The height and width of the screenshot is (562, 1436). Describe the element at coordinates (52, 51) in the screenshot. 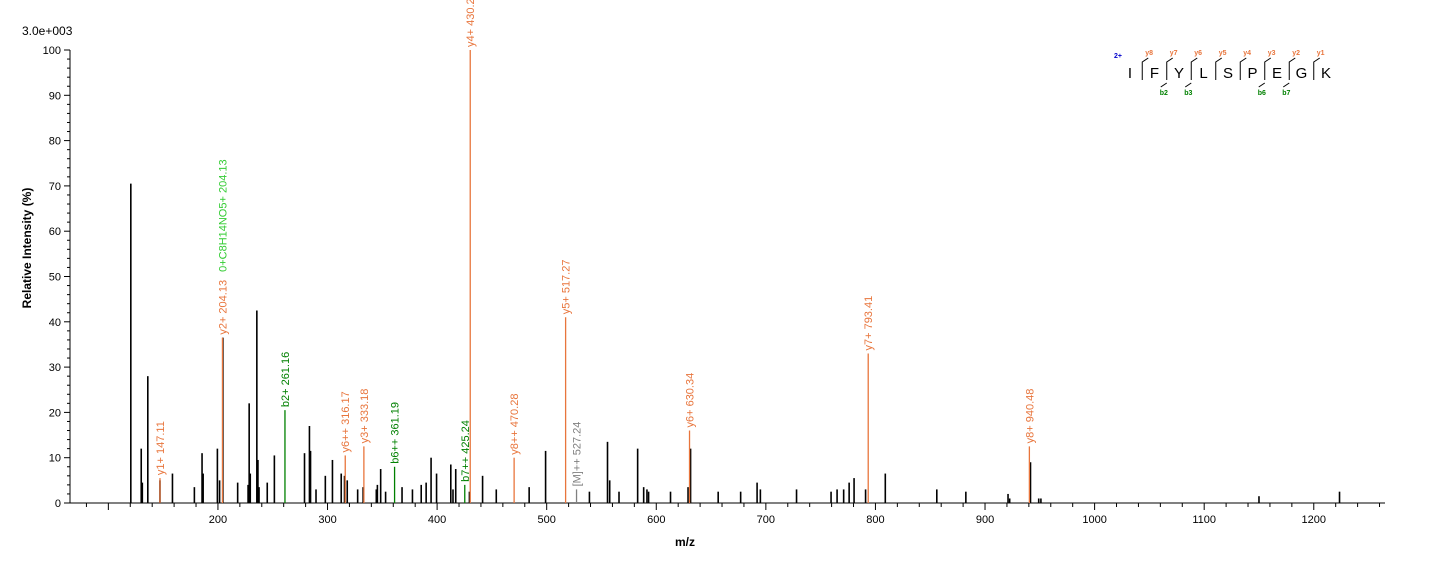

I see `y-tick-label: 100` at that location.